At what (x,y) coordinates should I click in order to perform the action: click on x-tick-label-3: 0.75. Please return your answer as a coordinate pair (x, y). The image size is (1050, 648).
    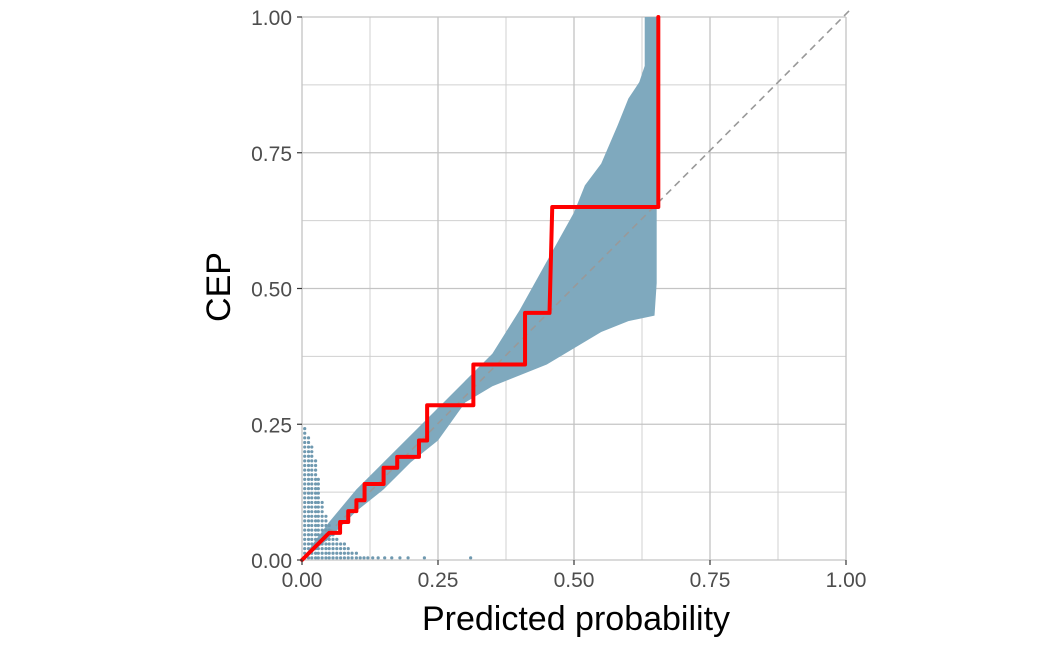
    Looking at the image, I should click on (710, 580).